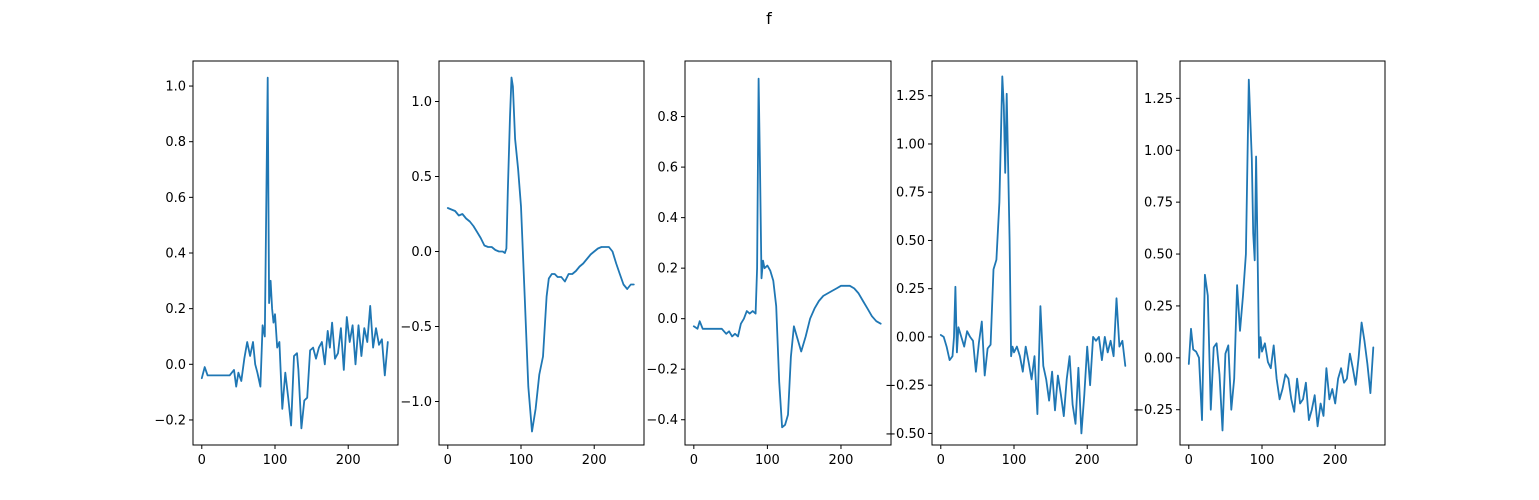 This screenshot has height=500, width=1539. I want to click on y-tick-label: −0.4, so click(662, 420).